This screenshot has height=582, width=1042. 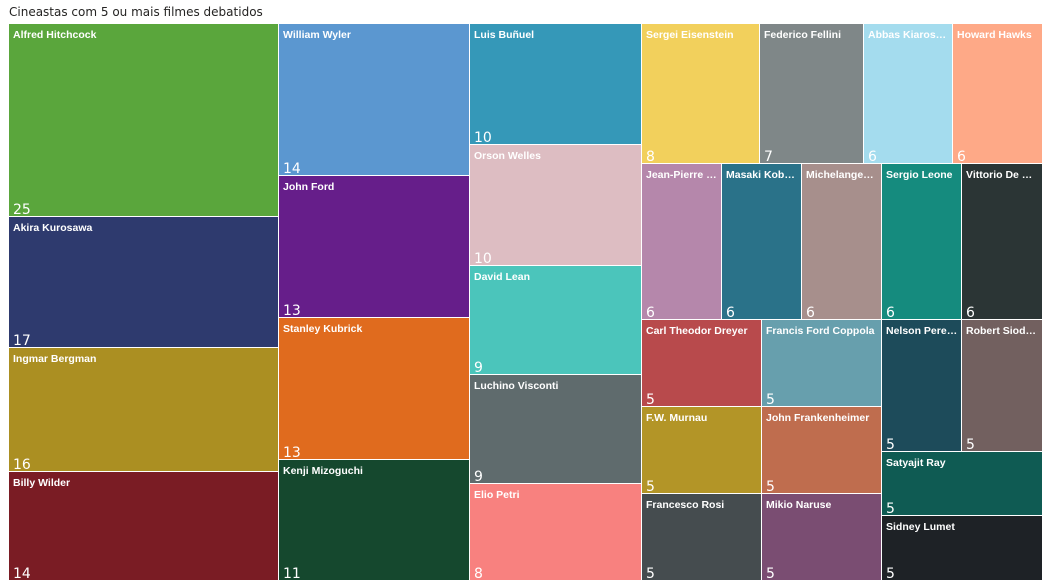 What do you see at coordinates (697, 331) in the screenshot?
I see `tile-label: Carl Theodor Dreyer` at bounding box center [697, 331].